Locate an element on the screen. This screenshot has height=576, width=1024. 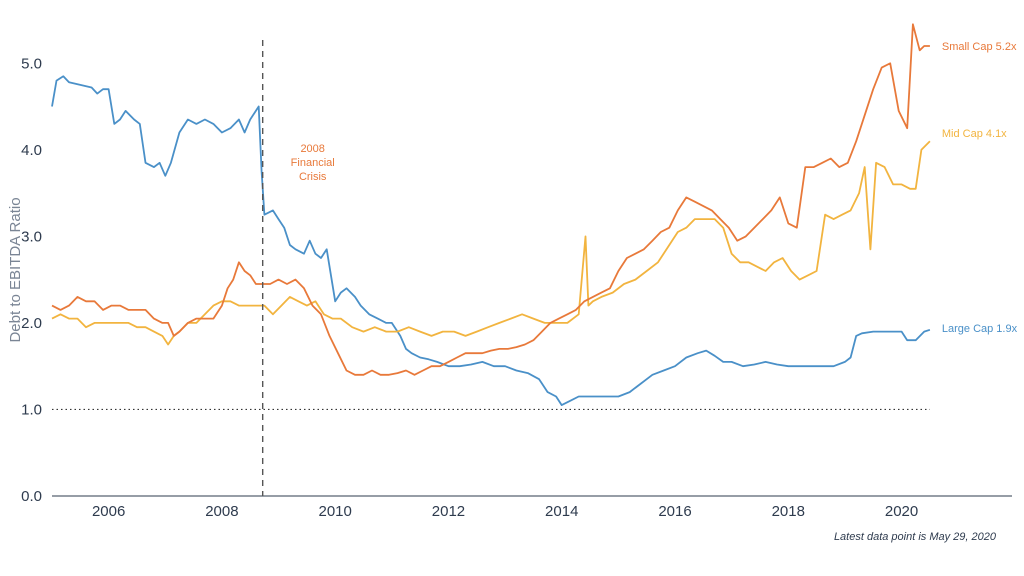
x-tick-label: 2008 is located at coordinates (221, 511).